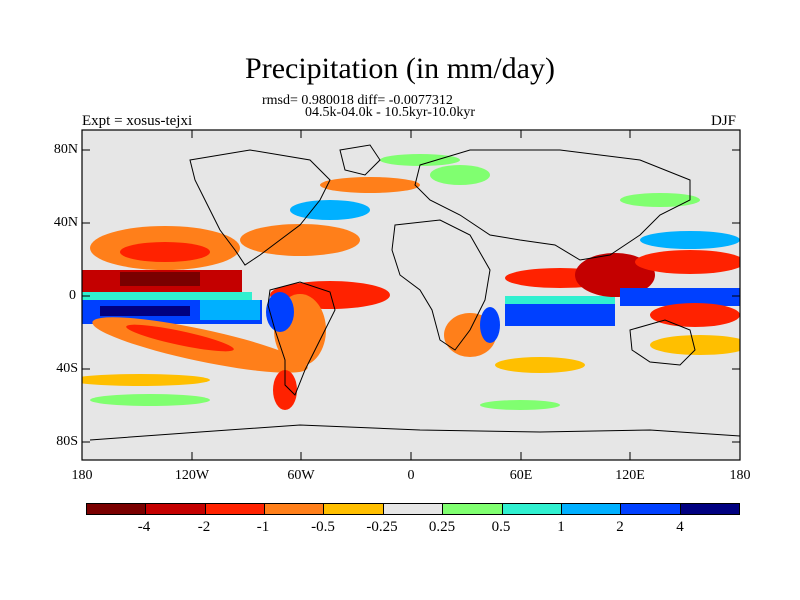 Image resolution: width=800 pixels, height=600 pixels. What do you see at coordinates (520, 405) in the screenshot?
I see `antarctic-green` at bounding box center [520, 405].